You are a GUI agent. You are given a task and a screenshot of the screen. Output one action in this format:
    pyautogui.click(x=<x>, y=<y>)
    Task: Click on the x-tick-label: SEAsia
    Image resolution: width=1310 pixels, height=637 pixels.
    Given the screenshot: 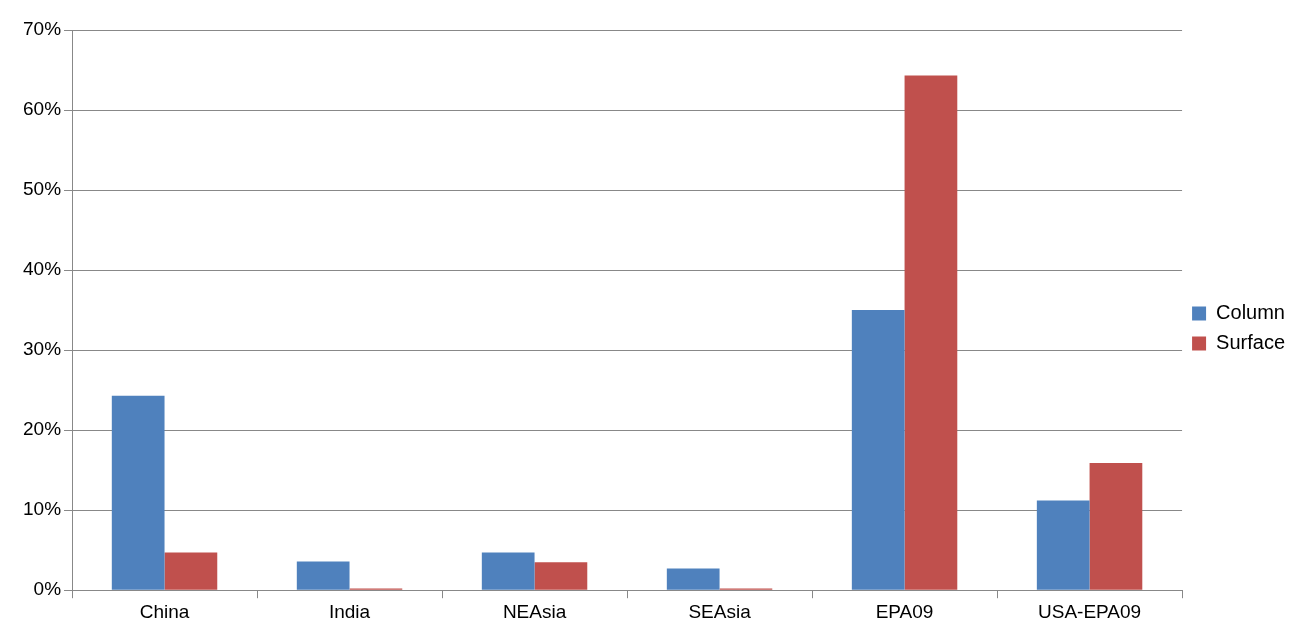 What is the action you would take?
    pyautogui.click(x=720, y=611)
    